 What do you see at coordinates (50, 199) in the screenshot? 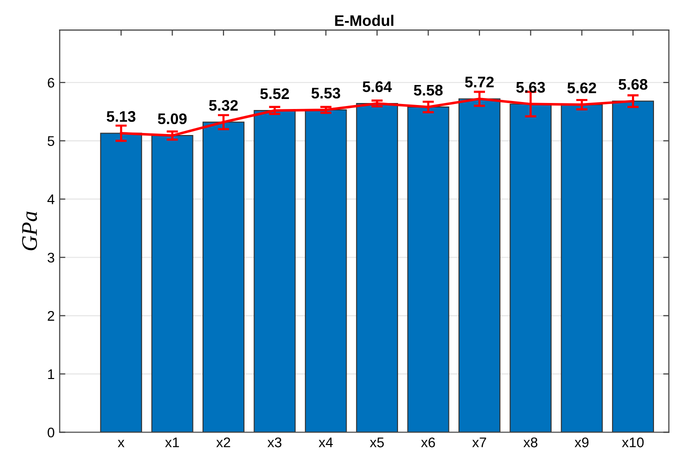
I see `y-tick-label: 4` at bounding box center [50, 199].